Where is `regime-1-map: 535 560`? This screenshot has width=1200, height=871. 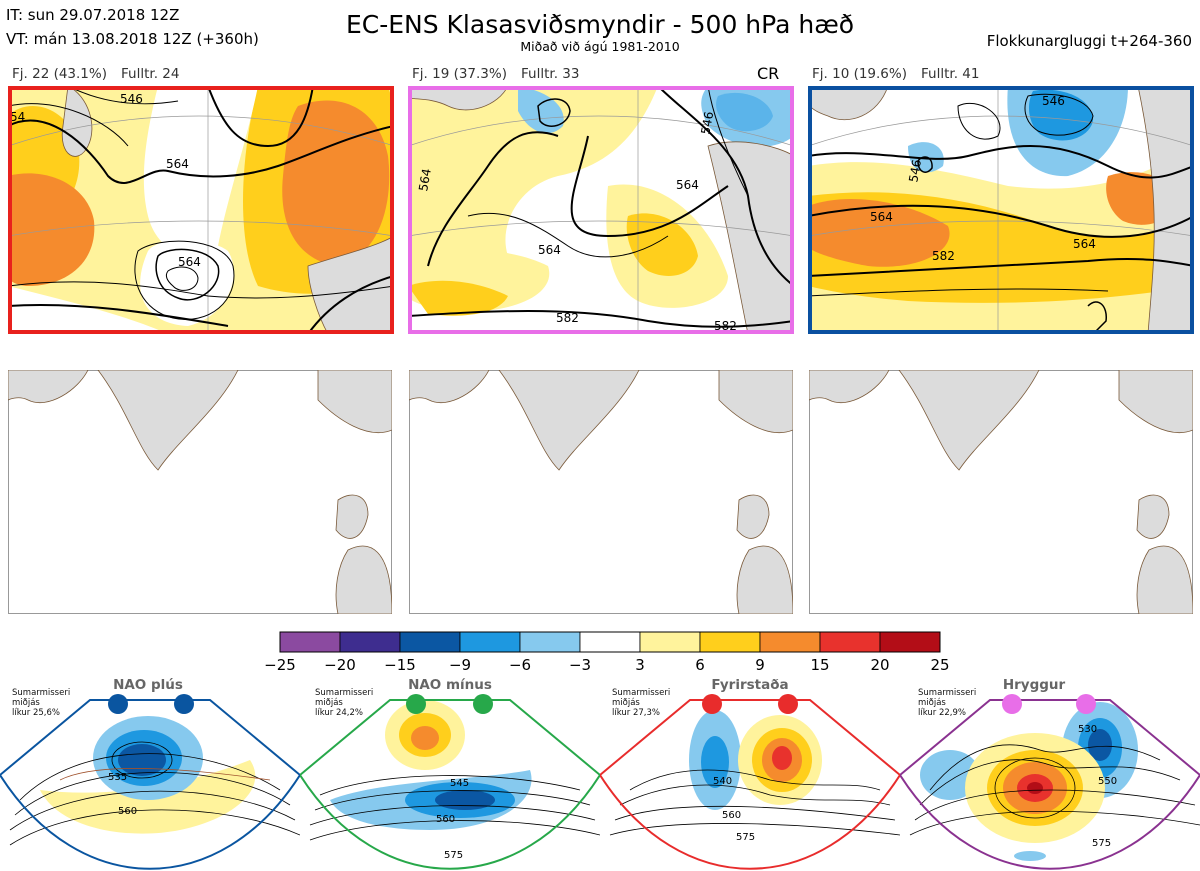 regime-1-map: 535 560 is located at coordinates (150, 785).